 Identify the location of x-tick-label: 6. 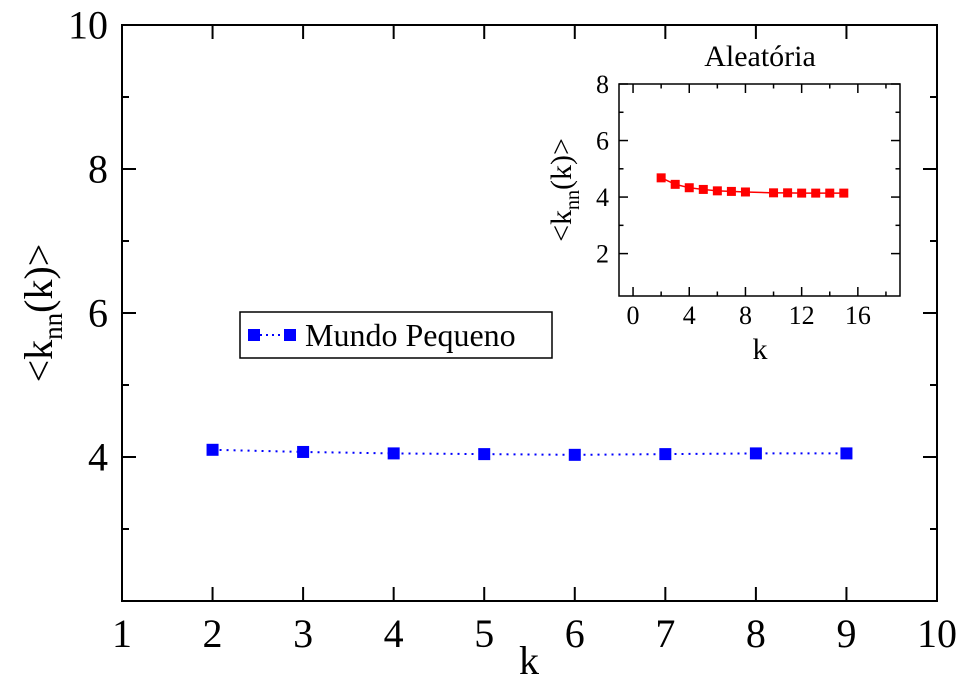
(575, 633).